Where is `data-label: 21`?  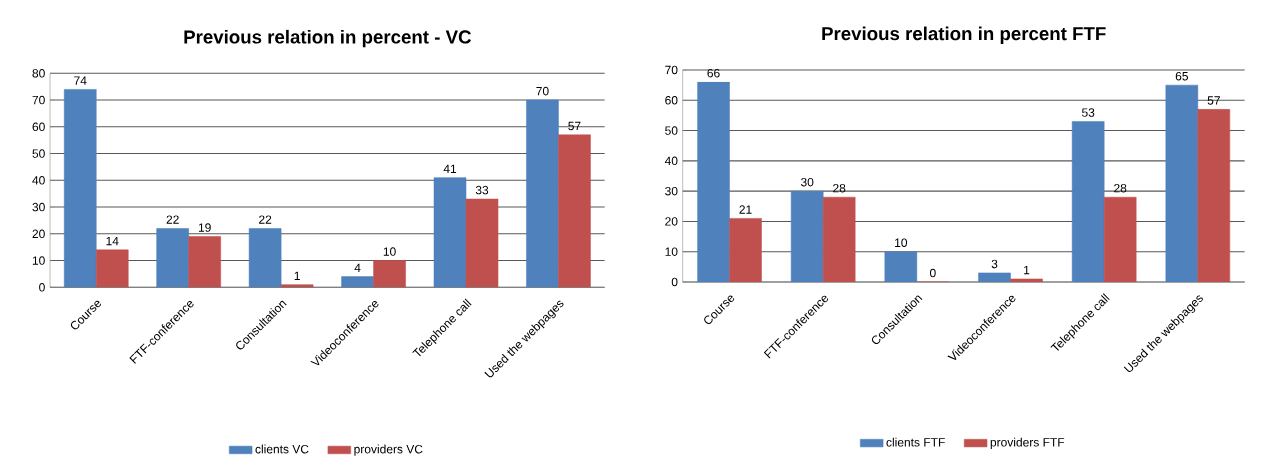 data-label: 21 is located at coordinates (745, 209).